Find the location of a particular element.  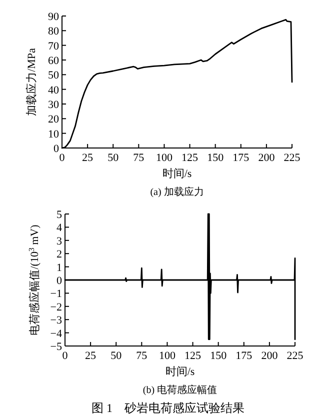

y-tick-label: 20 is located at coordinates (54, 120).